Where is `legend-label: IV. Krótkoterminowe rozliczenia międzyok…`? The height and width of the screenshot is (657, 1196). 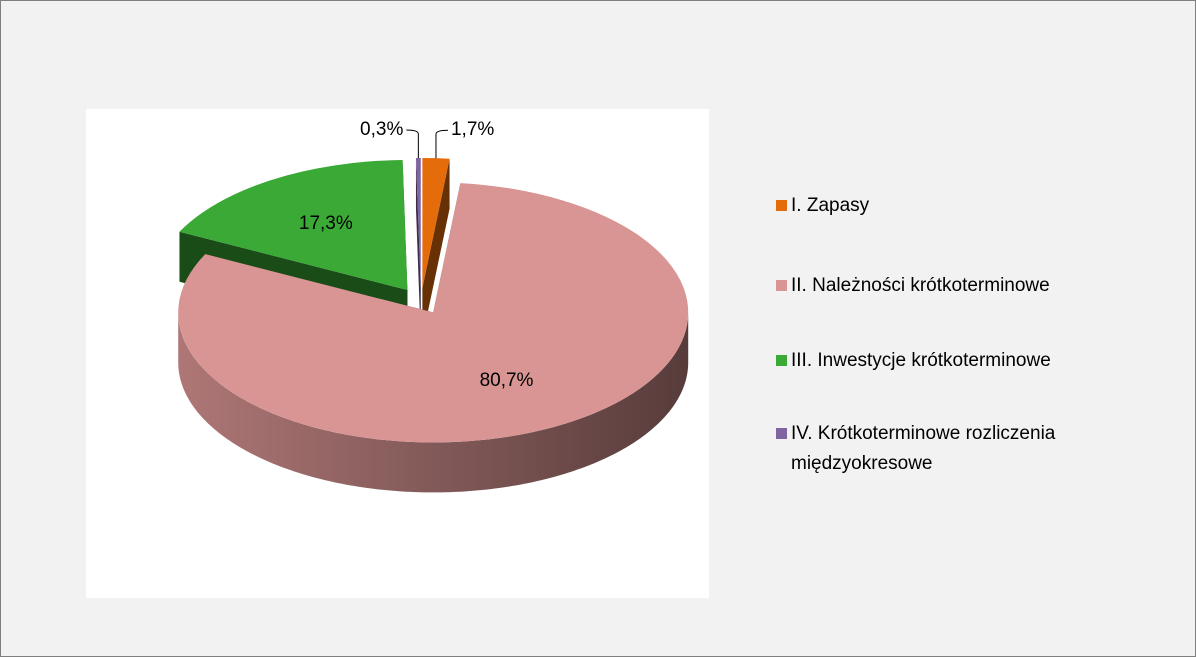 legend-label: IV. Krótkoterminowe rozliczenia międzyok… is located at coordinates (923, 448).